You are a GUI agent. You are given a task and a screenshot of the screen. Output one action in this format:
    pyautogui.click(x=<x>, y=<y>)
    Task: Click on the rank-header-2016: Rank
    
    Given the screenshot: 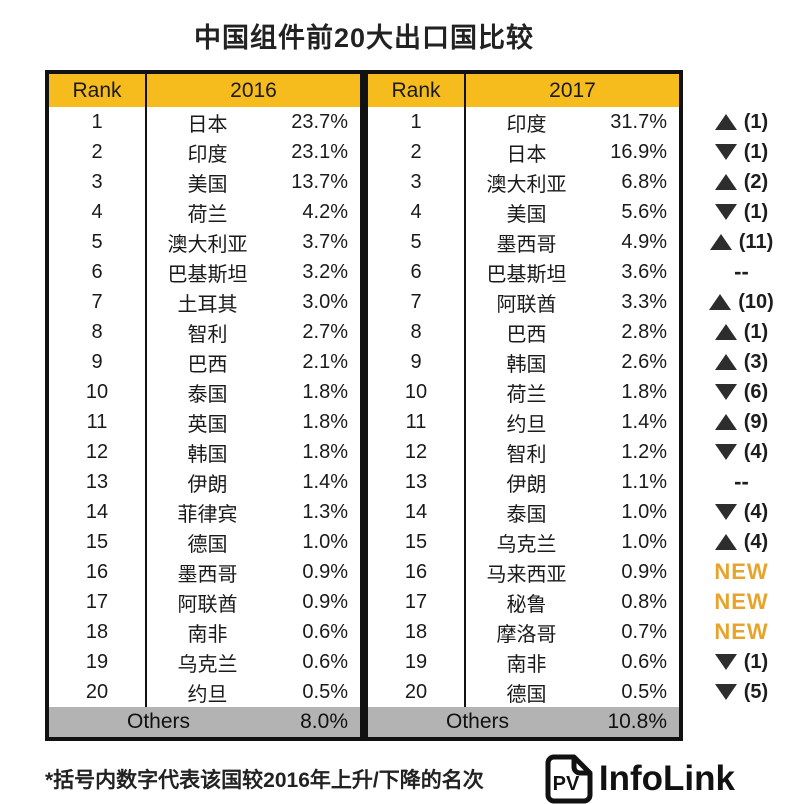 What is the action you would take?
    pyautogui.click(x=98, y=90)
    